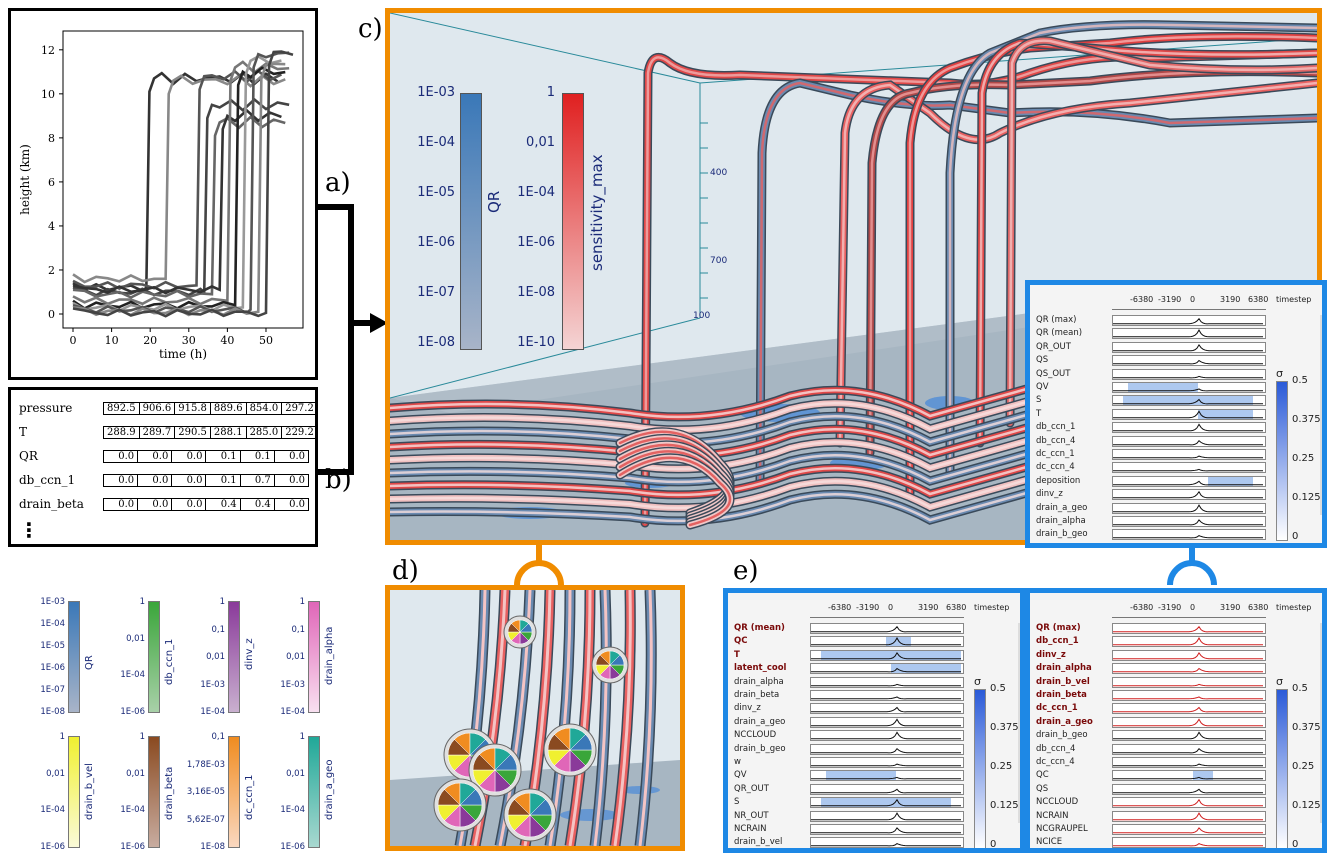  I want to click on scrollbar, so click(1321, 723).